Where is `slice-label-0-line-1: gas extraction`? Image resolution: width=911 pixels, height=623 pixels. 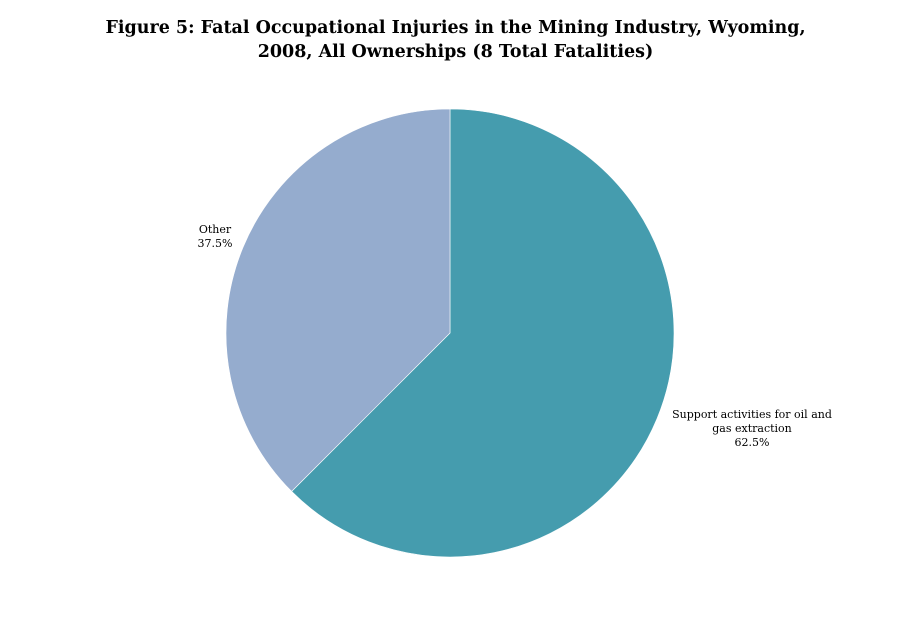 slice-label-0-line-1: gas extraction is located at coordinates (752, 428).